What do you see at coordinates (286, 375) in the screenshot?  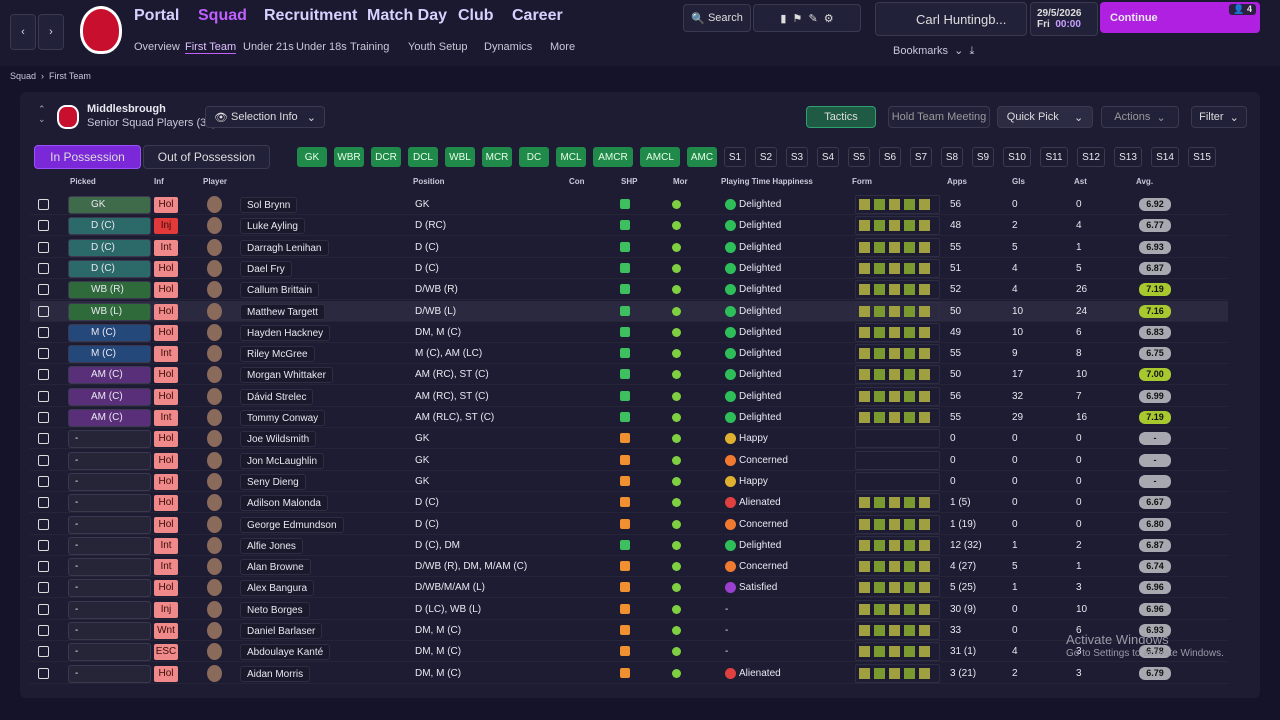 I see `player-name: Morgan Whittaker` at bounding box center [286, 375].